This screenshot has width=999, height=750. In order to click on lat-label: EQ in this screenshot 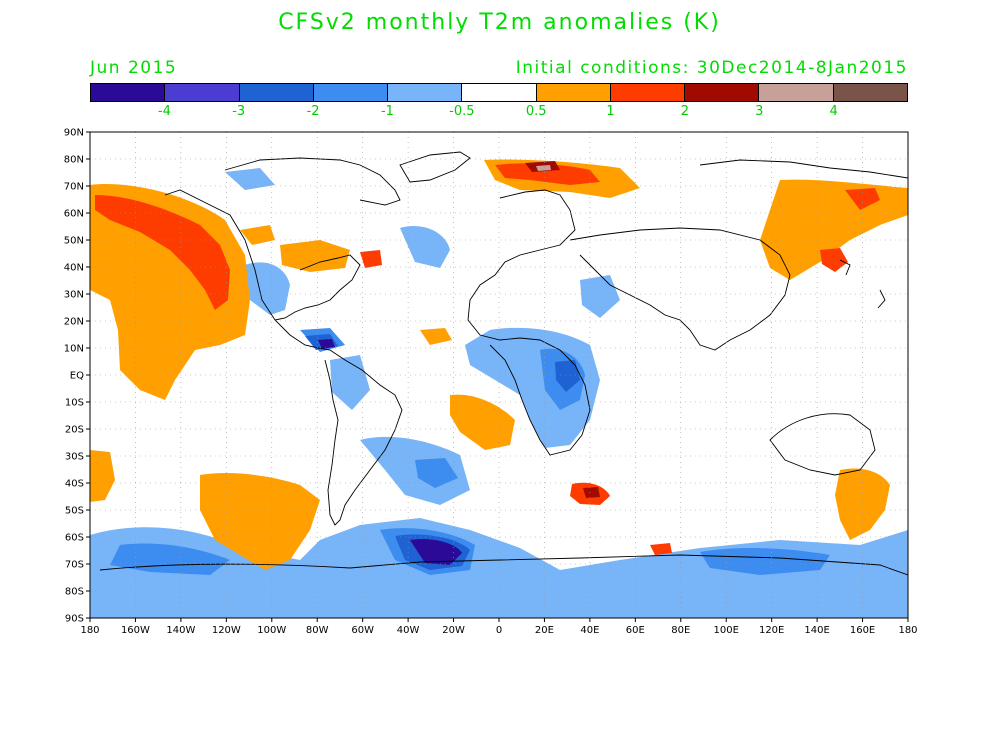, I will do `click(77, 376)`.